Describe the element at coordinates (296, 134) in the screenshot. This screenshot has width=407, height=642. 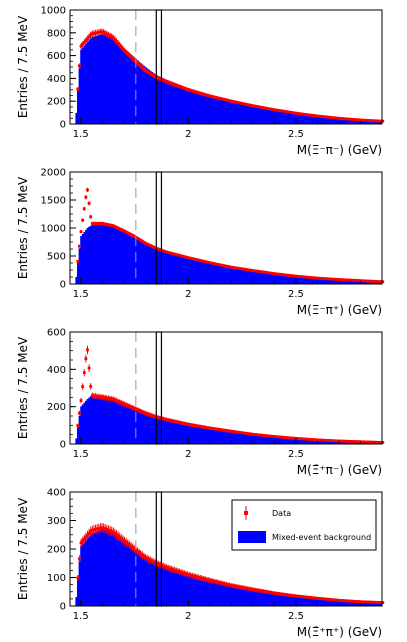
I see `x-tick-label: 2.5` at that location.